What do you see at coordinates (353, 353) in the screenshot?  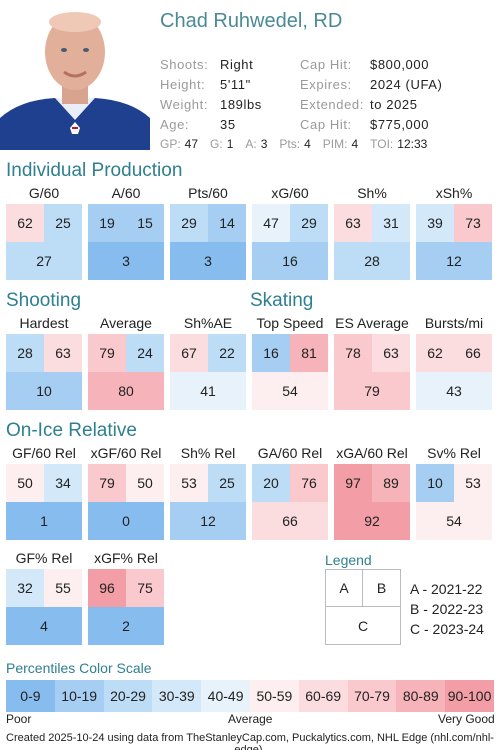 I see `metric-value-a: 78` at bounding box center [353, 353].